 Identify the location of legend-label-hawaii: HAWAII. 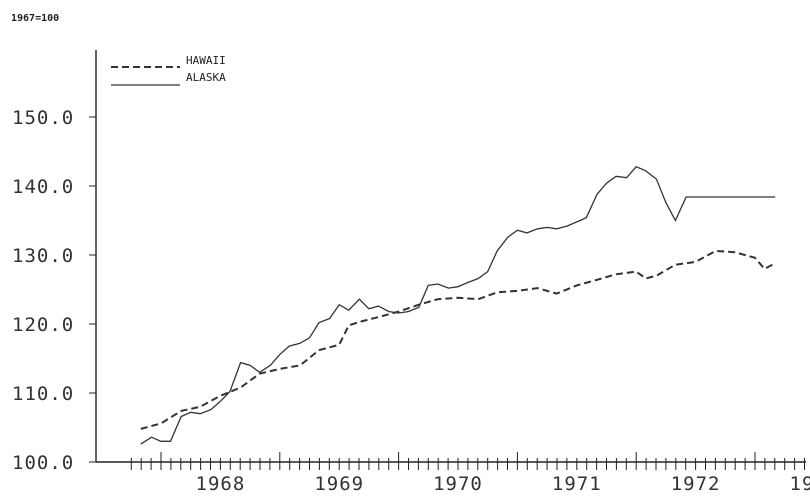
(206, 60).